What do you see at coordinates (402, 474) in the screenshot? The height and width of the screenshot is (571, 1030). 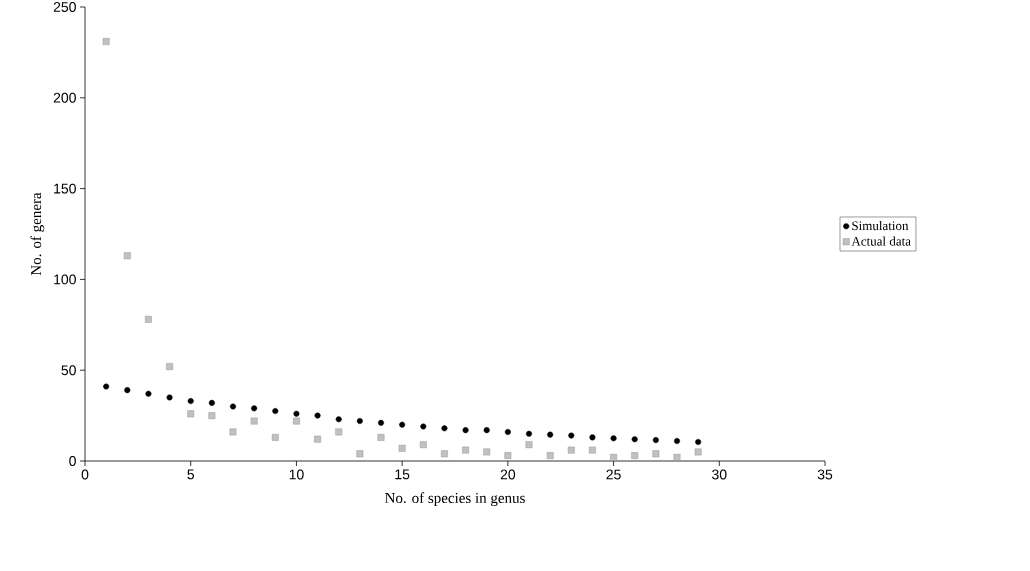 I see `x-tick-label: 15` at bounding box center [402, 474].